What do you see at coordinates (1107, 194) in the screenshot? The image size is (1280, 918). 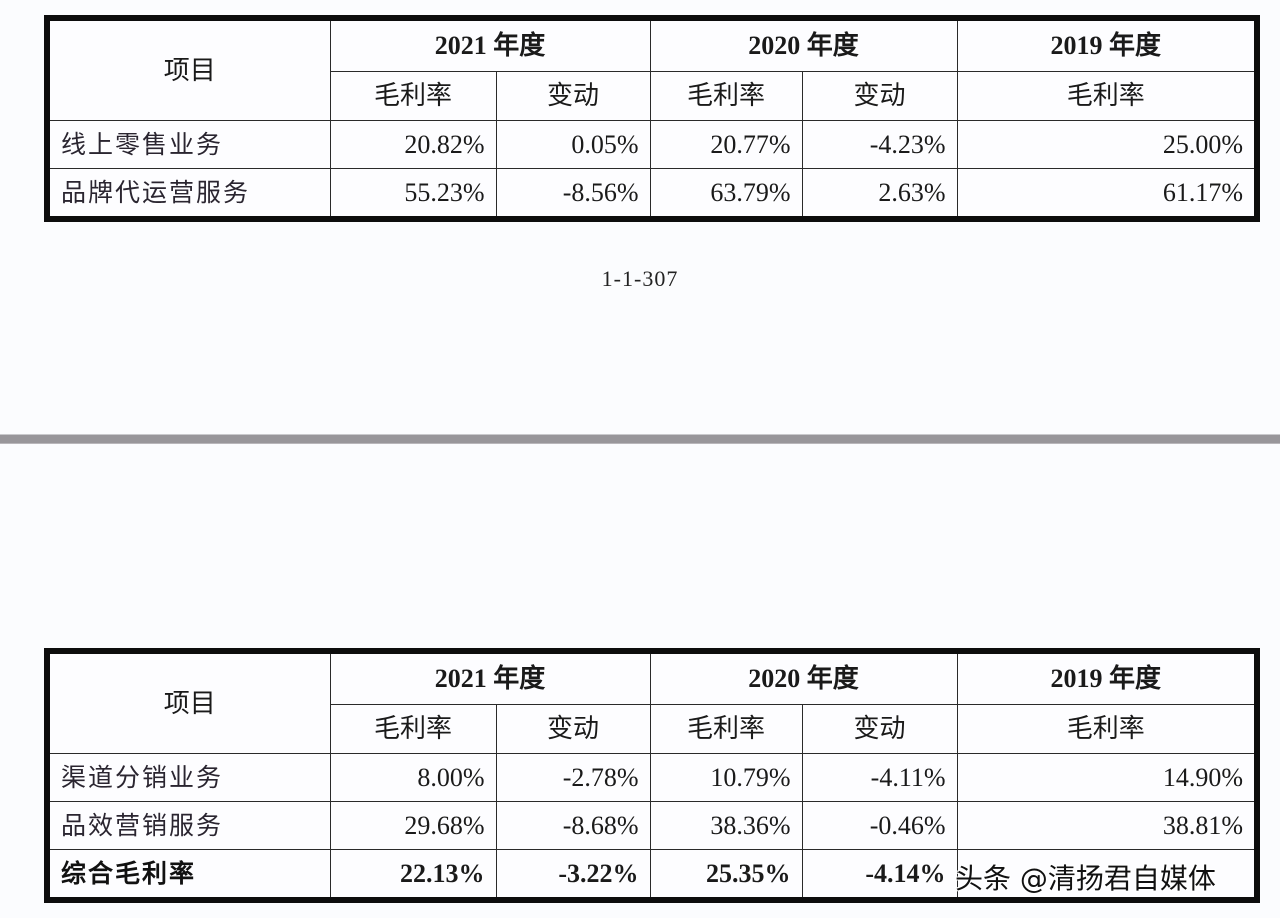 I see `cell-value: 61.17%` at bounding box center [1107, 194].